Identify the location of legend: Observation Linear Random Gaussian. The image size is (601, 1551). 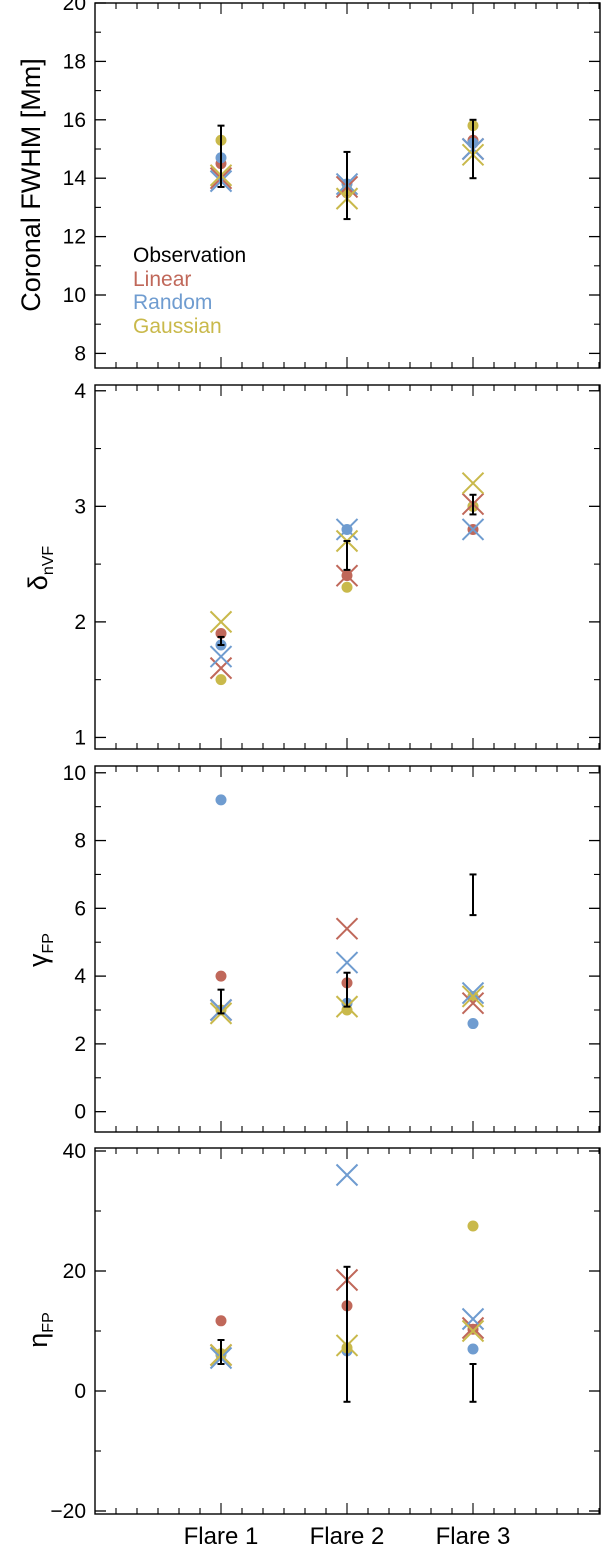
(189, 291).